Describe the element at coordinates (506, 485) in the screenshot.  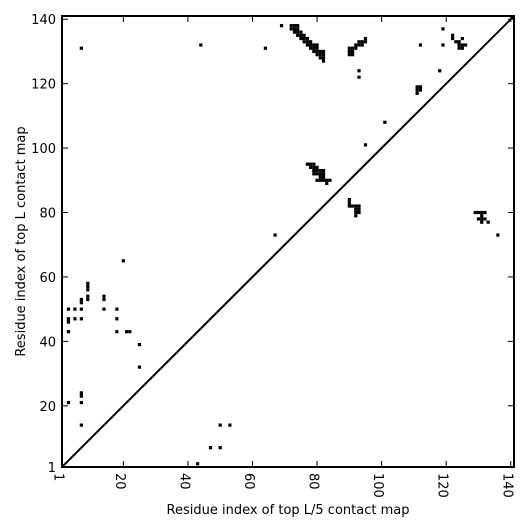
I see `x-tick-label: 140` at that location.